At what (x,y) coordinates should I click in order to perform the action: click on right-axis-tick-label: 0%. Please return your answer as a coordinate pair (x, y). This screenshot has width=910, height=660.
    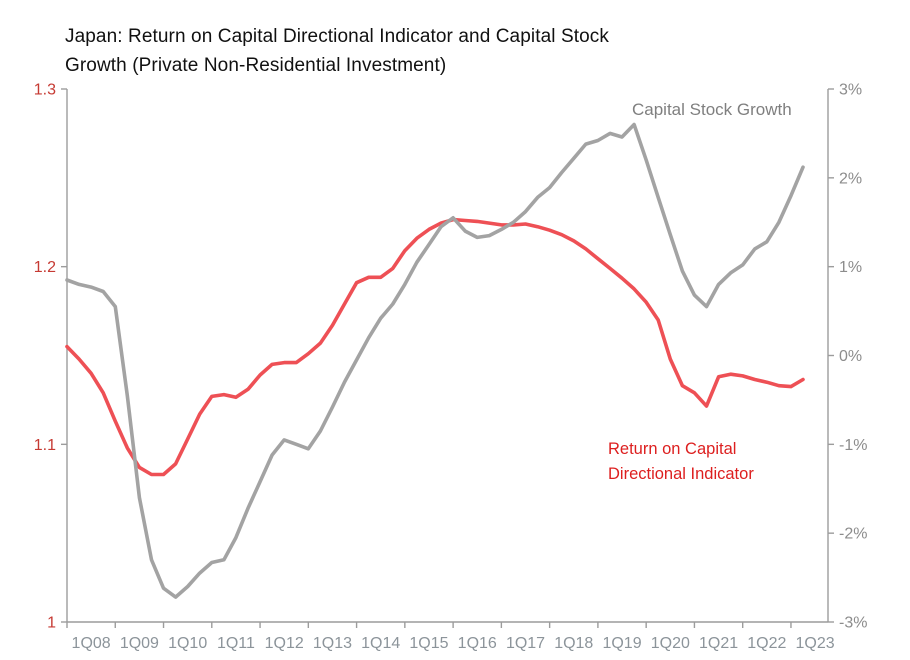
    Looking at the image, I should click on (850, 356).